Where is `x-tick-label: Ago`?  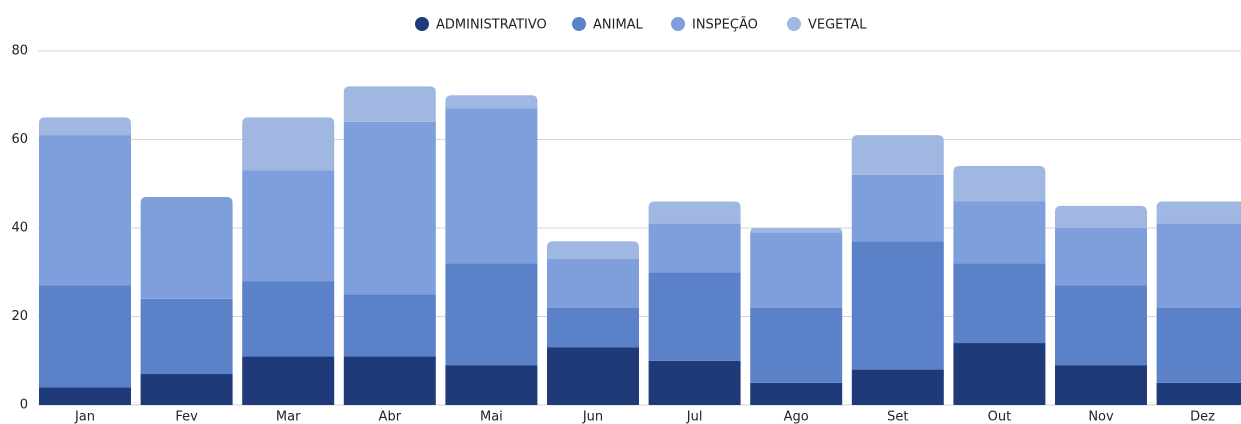 x-tick-label: Ago is located at coordinates (796, 417).